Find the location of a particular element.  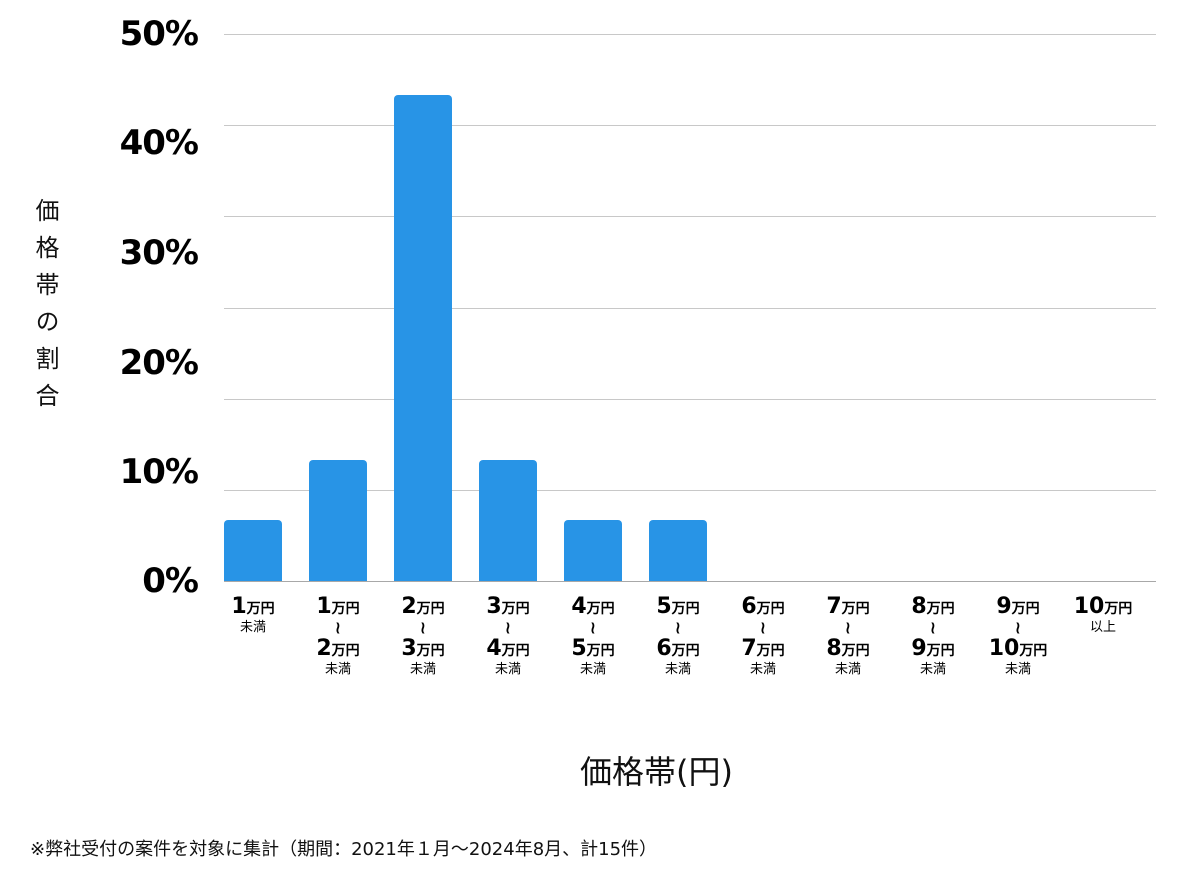

x-axis-baseline is located at coordinates (690, 581).